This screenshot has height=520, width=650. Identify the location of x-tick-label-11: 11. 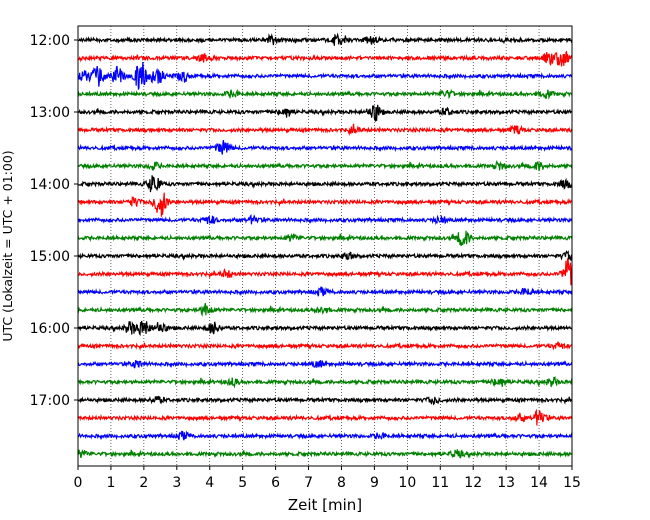
(440, 483).